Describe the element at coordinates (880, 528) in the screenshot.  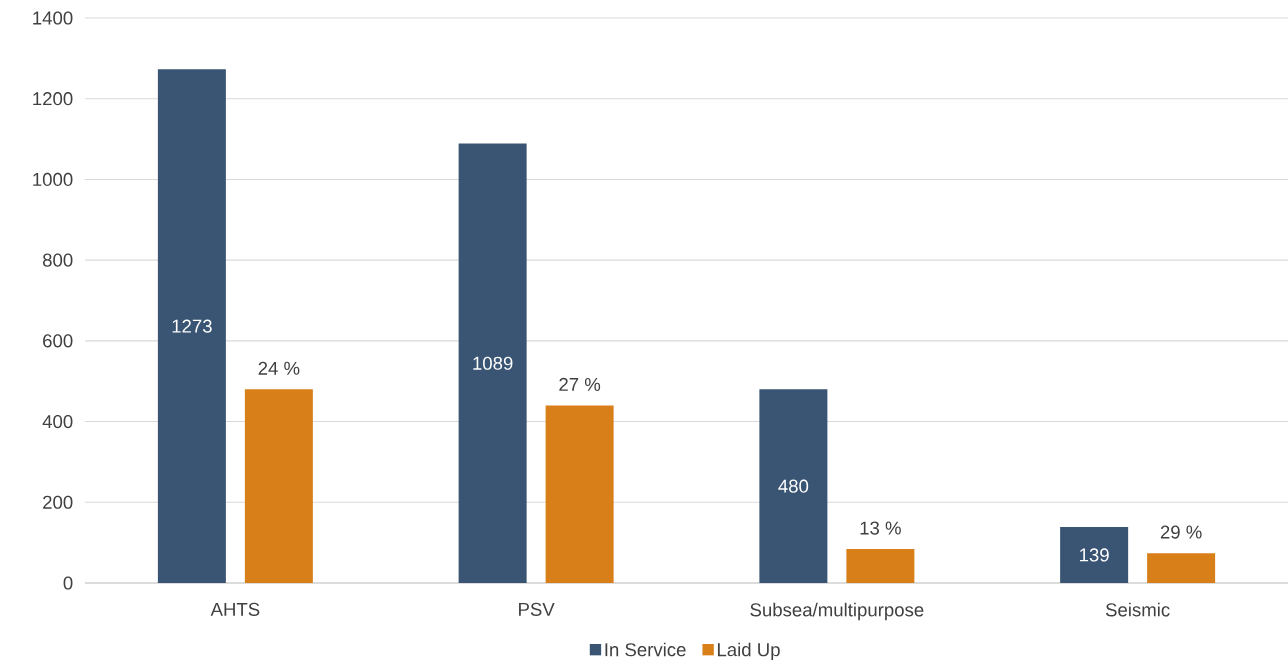
I see `annotation: 13 %` at that location.